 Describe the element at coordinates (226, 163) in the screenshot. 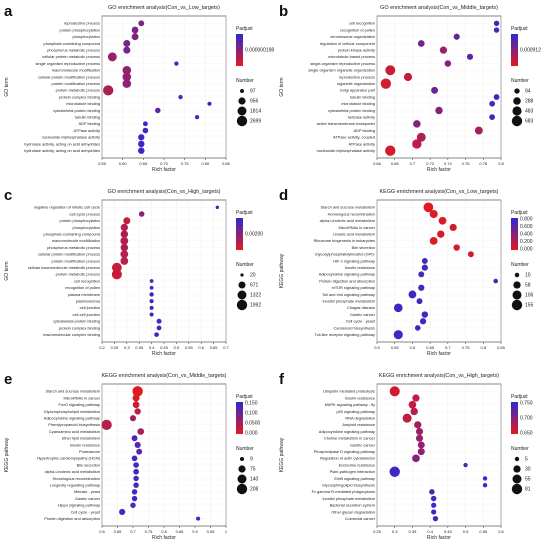

I see `x-tick-label: 0.85` at that location.